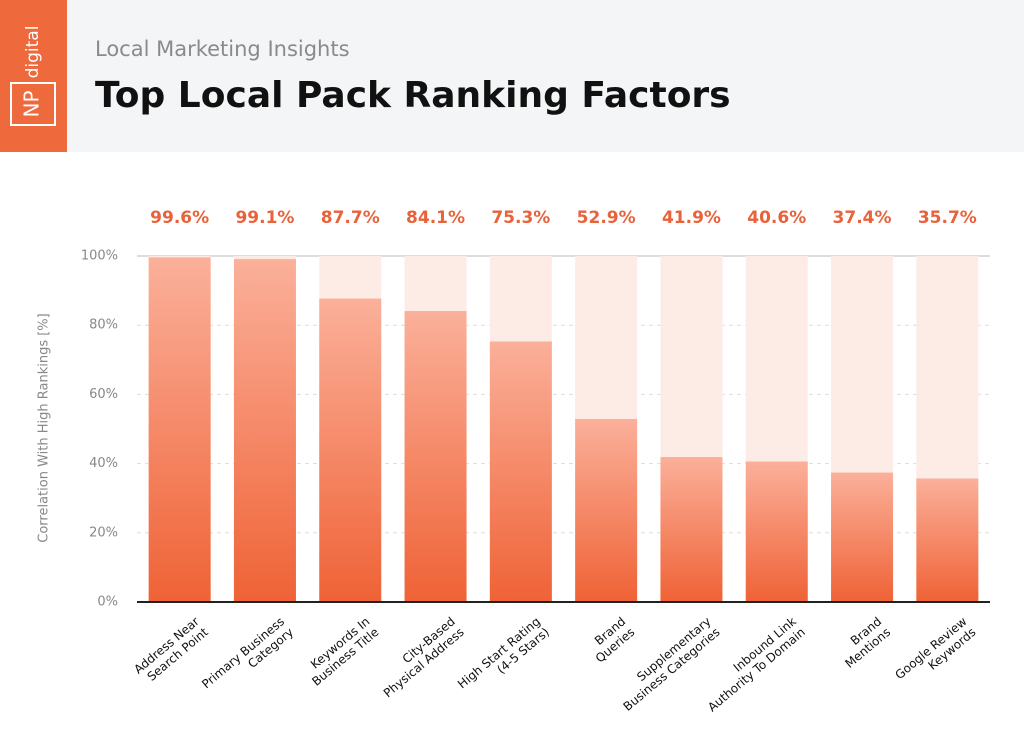 The width and height of the screenshot is (1024, 734). What do you see at coordinates (107, 602) in the screenshot?
I see `y-tick-label: 0%` at bounding box center [107, 602].